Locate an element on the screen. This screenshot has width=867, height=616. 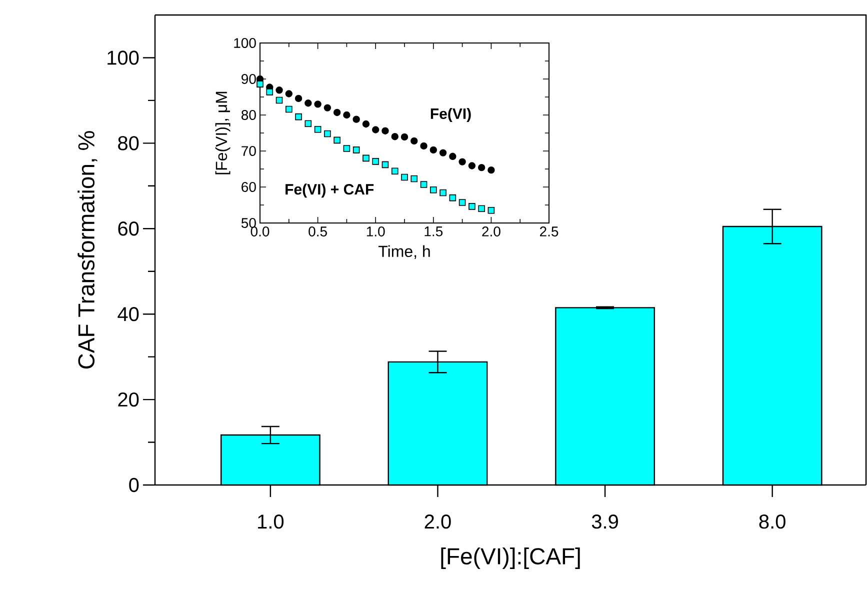
x-tick-label: 3.9 is located at coordinates (605, 521).